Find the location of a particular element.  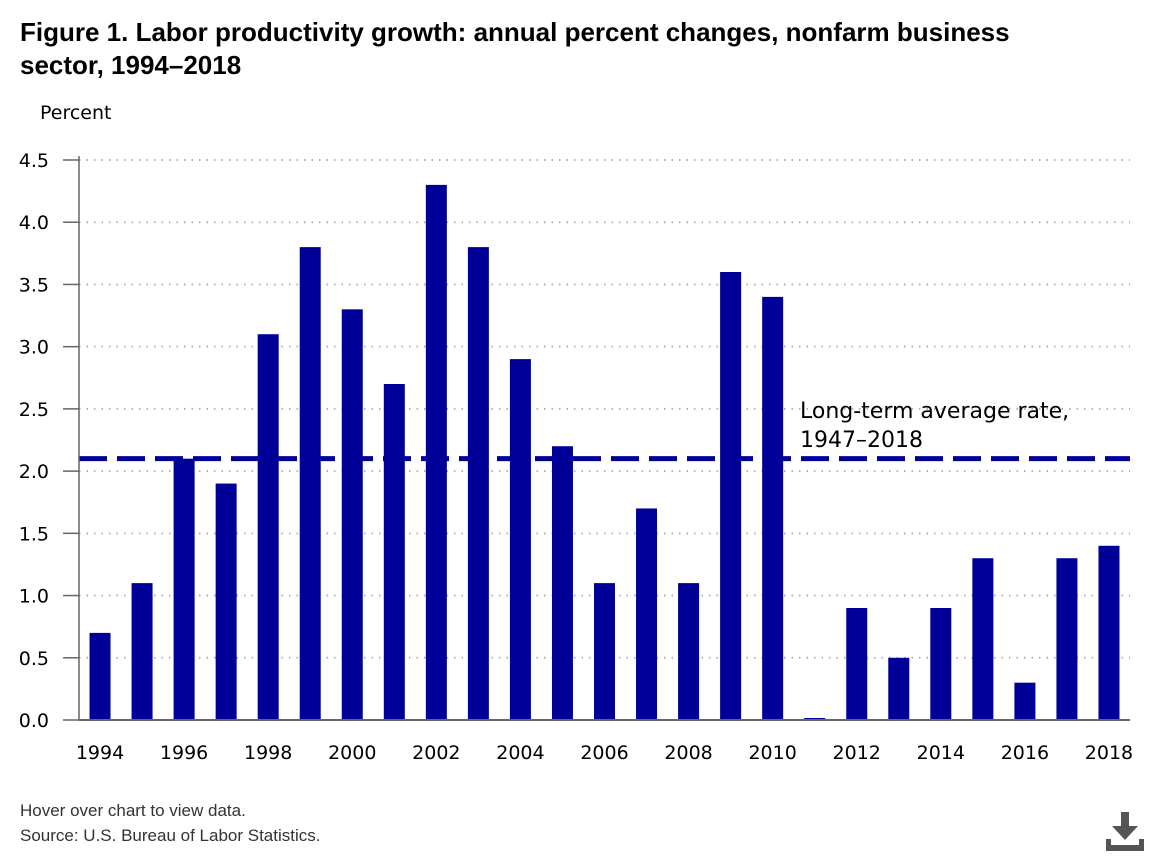

x-tick-label: 2000 is located at coordinates (352, 753).